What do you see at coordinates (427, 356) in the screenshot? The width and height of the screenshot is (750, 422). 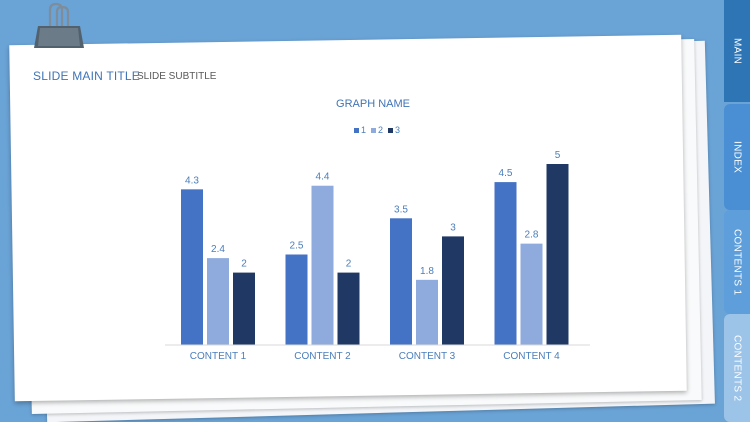 I see `x-tick-label: CONTENT 3` at bounding box center [427, 356].